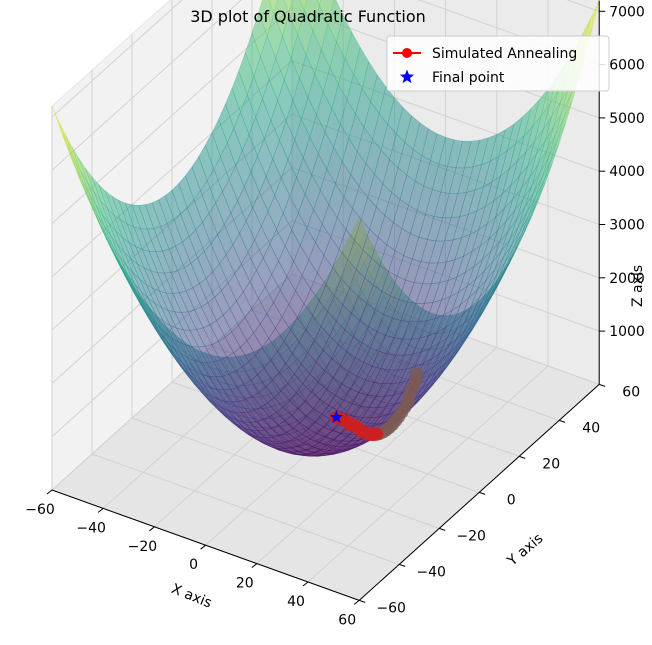 Image resolution: width=652 pixels, height=645 pixels. I want to click on z-tick-label: 7000, so click(627, 12).